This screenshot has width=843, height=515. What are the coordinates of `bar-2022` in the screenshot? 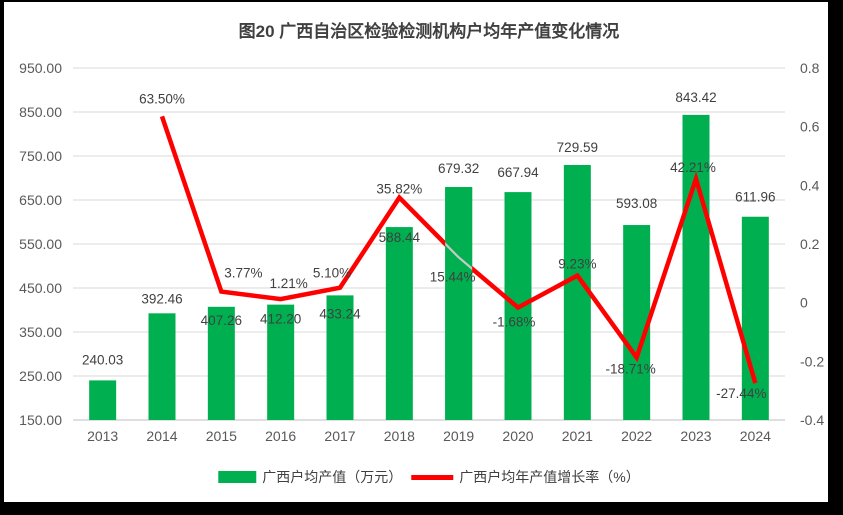 It's located at (637, 322).